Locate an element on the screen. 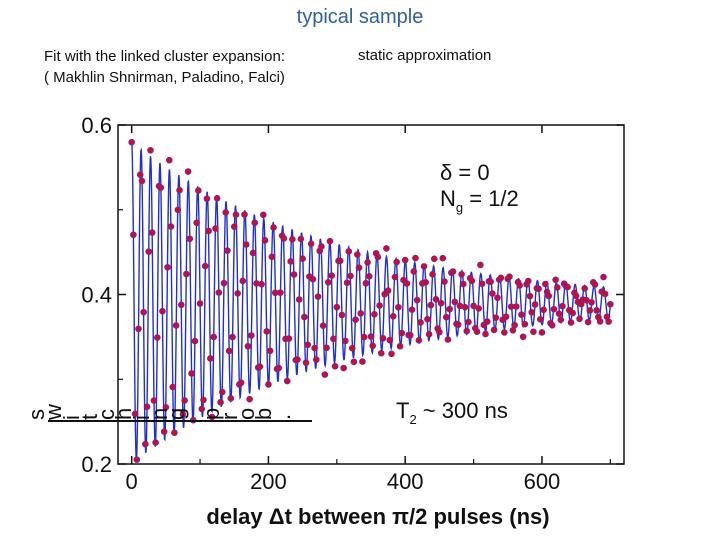 The width and height of the screenshot is (720, 540). y-axis-label-glyph: i is located at coordinates (71, 417).